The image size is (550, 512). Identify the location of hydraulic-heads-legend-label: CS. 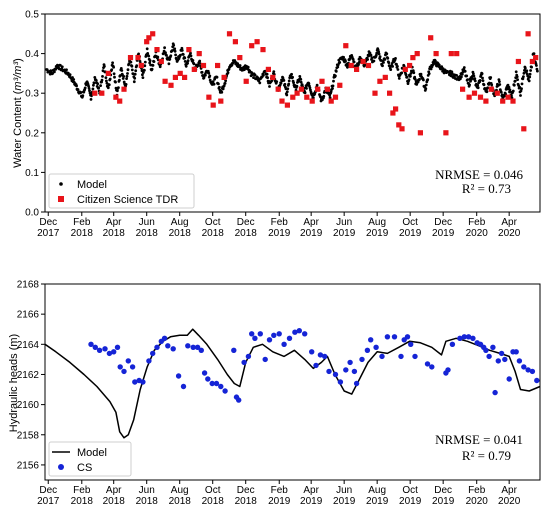
(84, 468).